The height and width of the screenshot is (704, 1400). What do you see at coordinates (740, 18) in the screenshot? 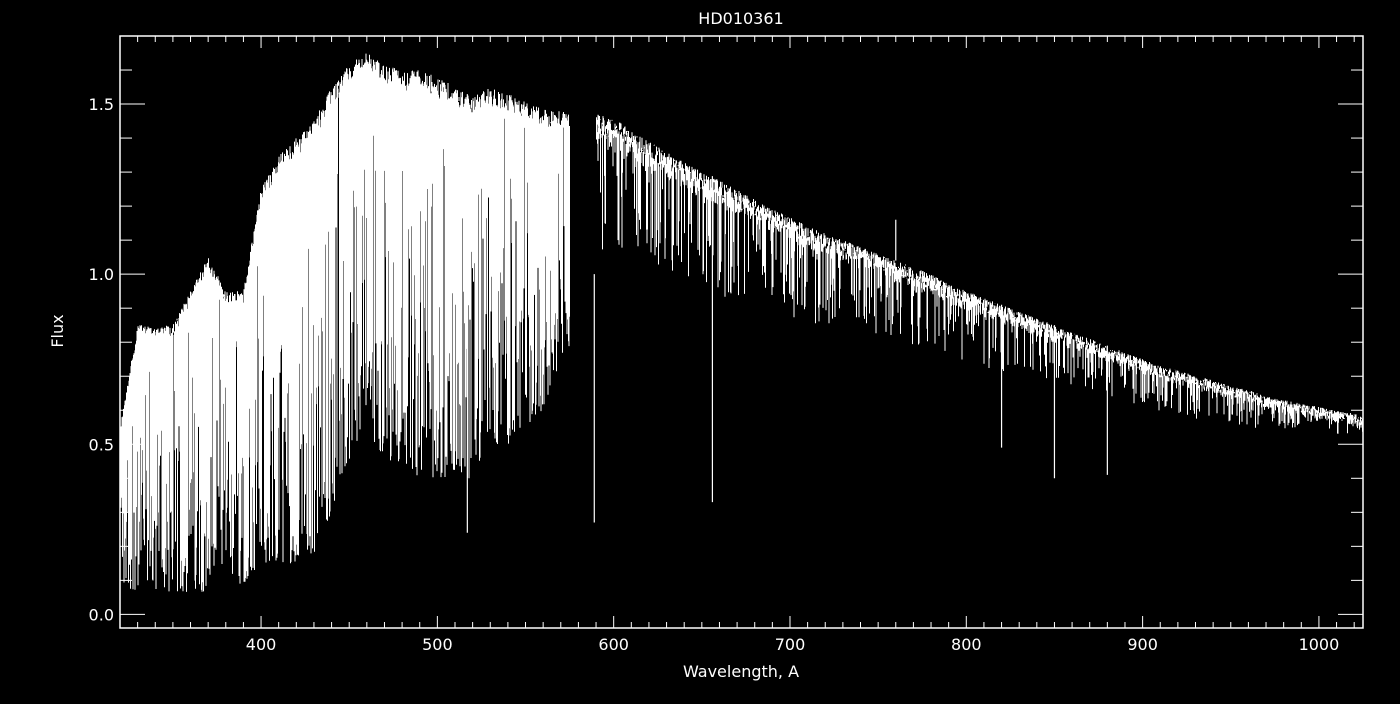
I see `chart-title: HD010361` at bounding box center [740, 18].